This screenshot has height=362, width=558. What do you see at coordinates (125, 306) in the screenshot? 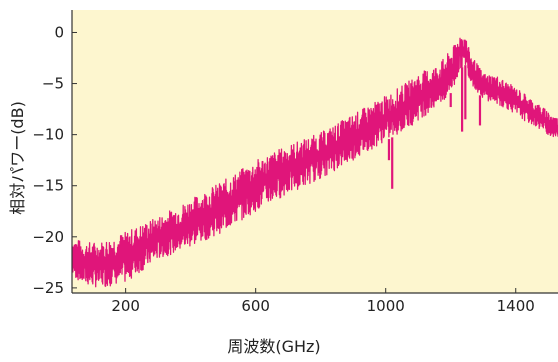
I see `x-tick-label: 200` at bounding box center [125, 306].